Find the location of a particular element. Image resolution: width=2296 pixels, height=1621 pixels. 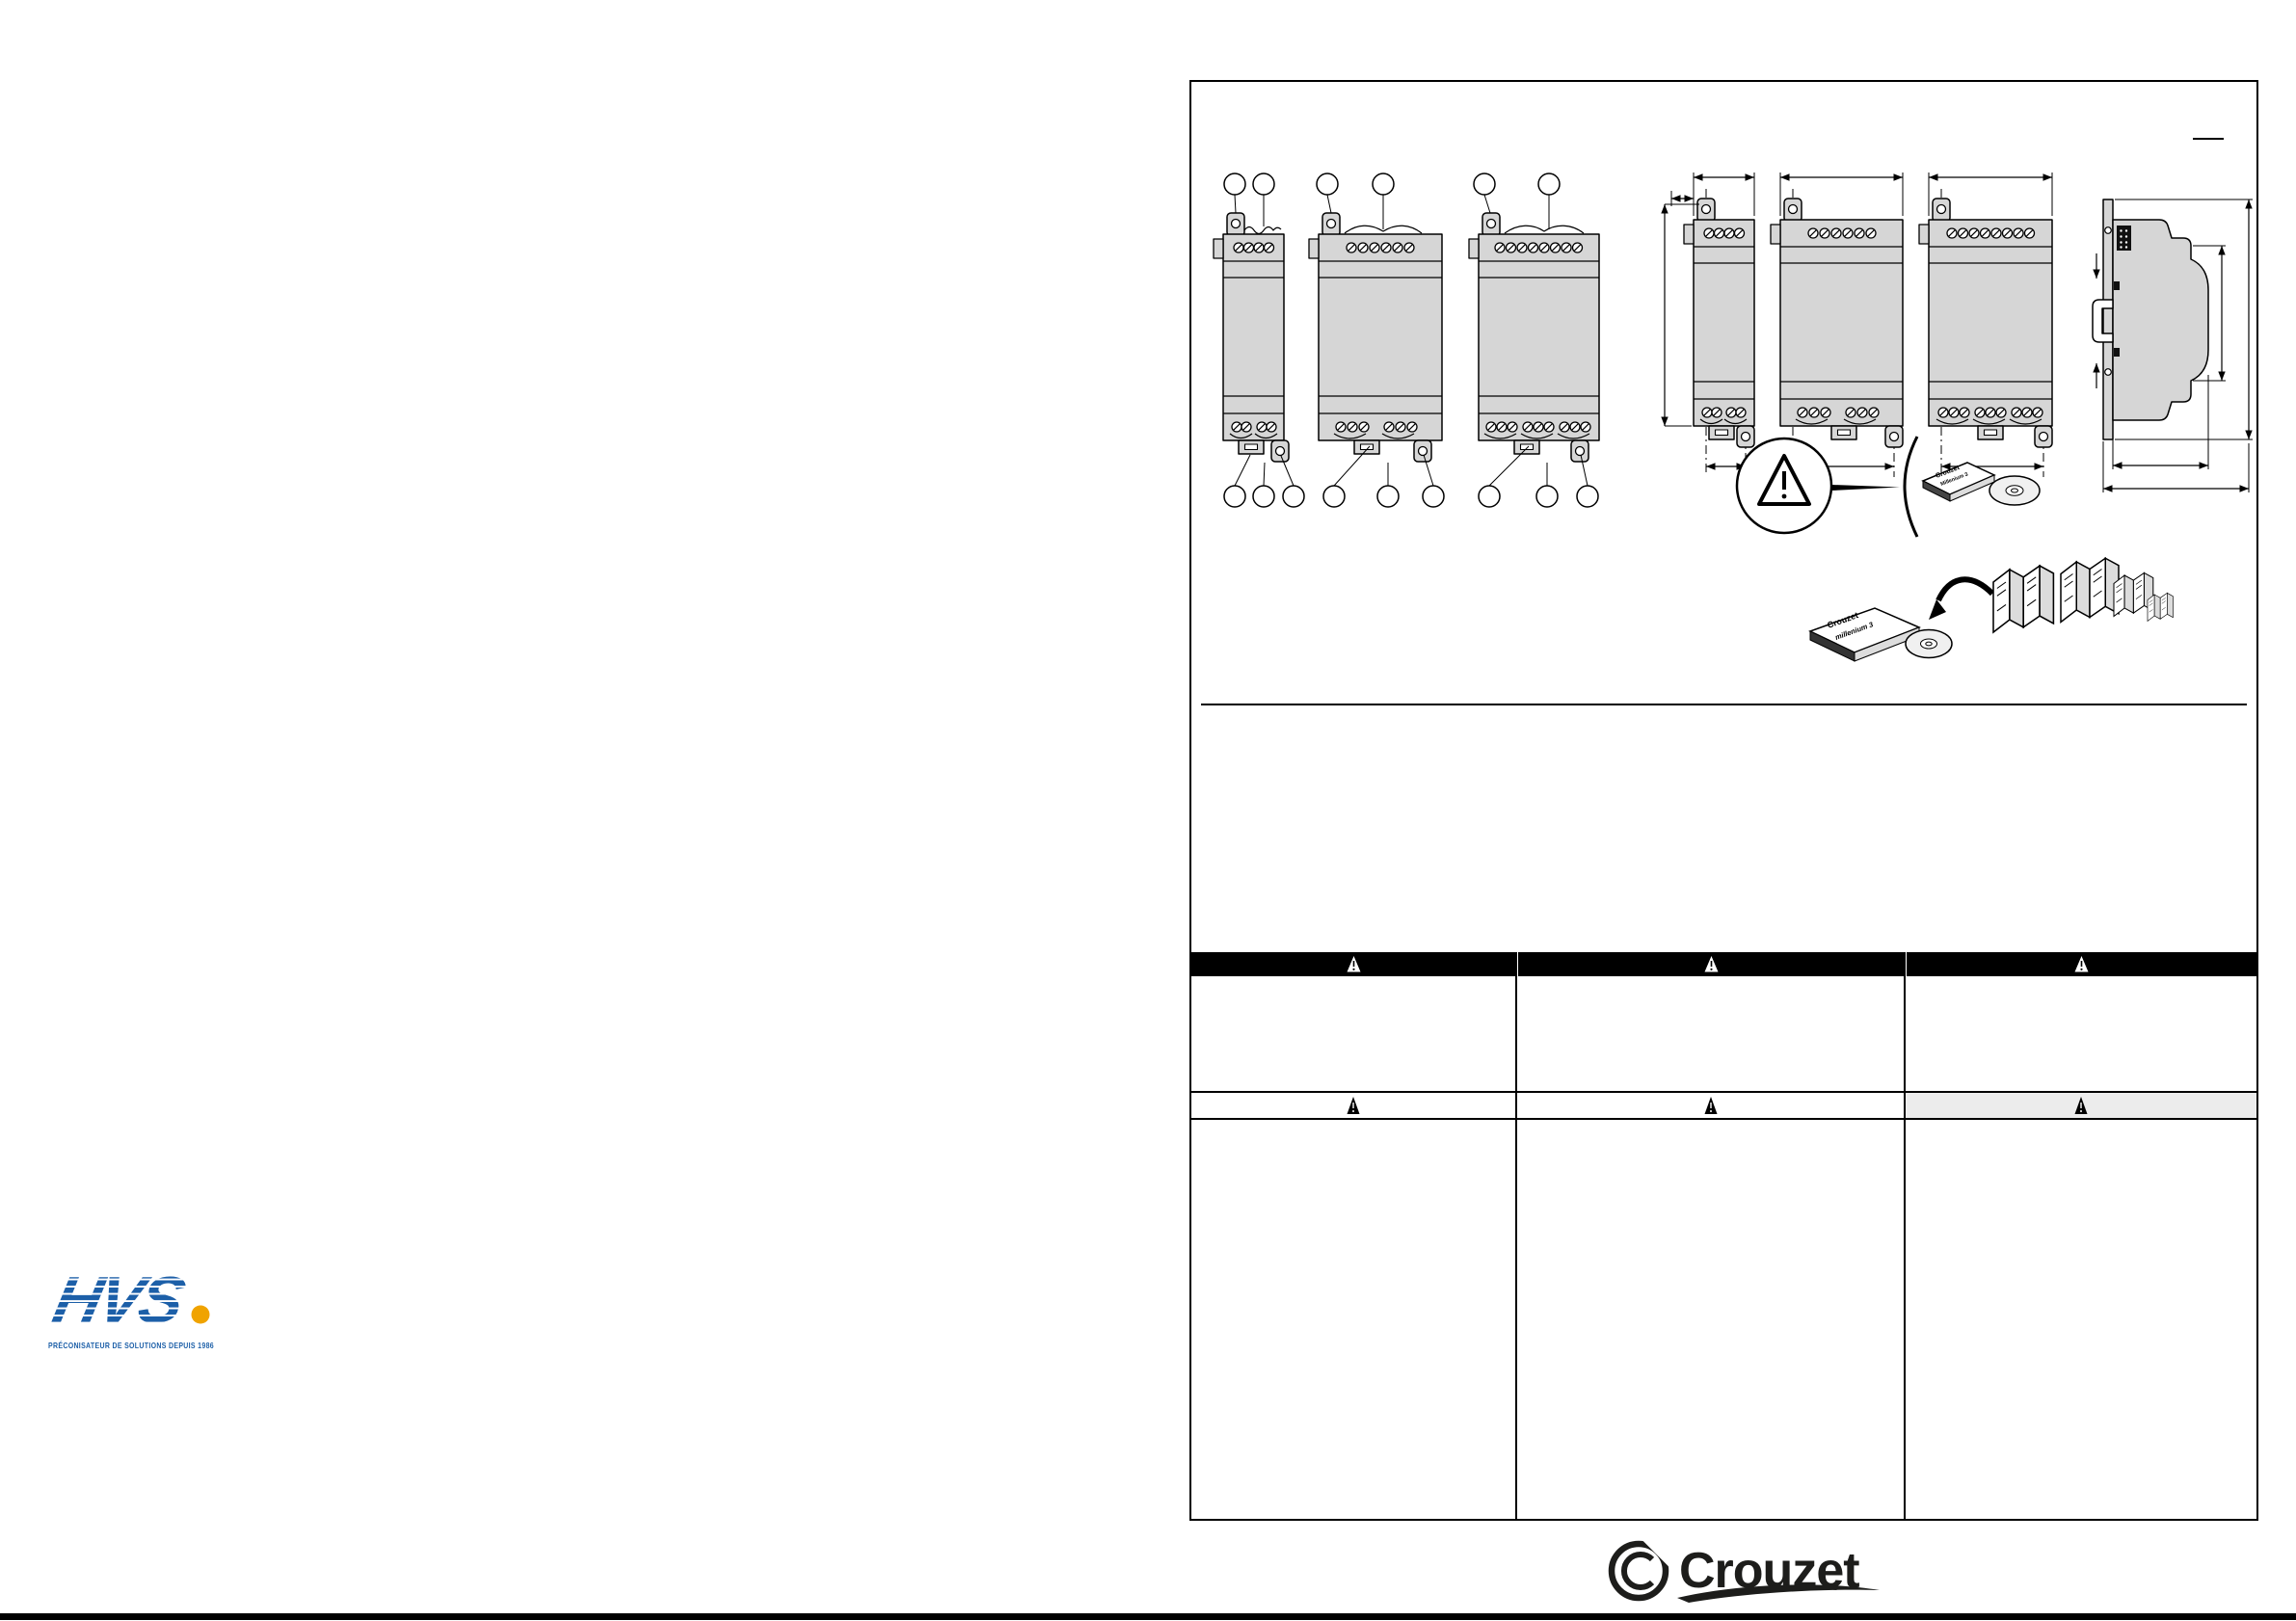

warning-callout: Crouzet Millenium 3 is located at coordinates (1888, 487).